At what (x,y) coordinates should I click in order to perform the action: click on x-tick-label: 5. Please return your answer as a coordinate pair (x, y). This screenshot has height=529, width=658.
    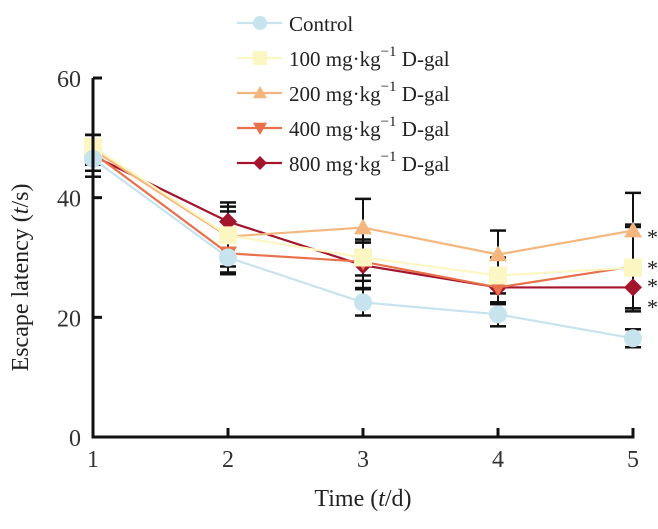
    Looking at the image, I should click on (633, 460).